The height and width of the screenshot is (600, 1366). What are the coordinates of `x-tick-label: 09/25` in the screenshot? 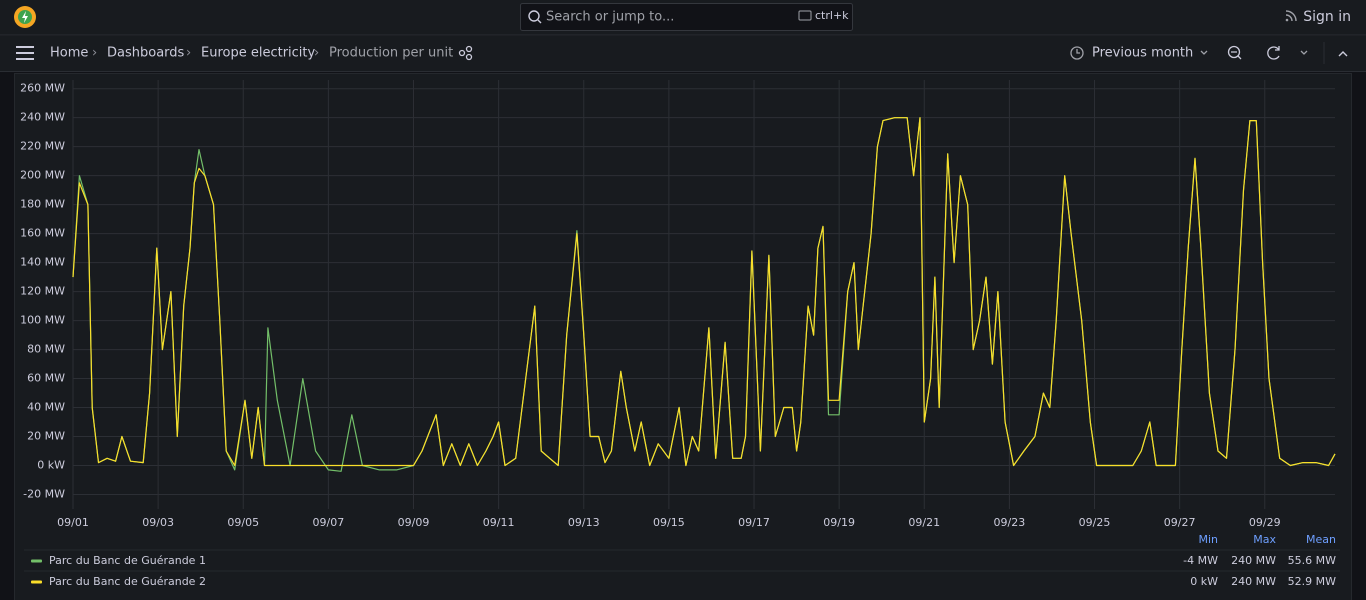 It's located at (1095, 522).